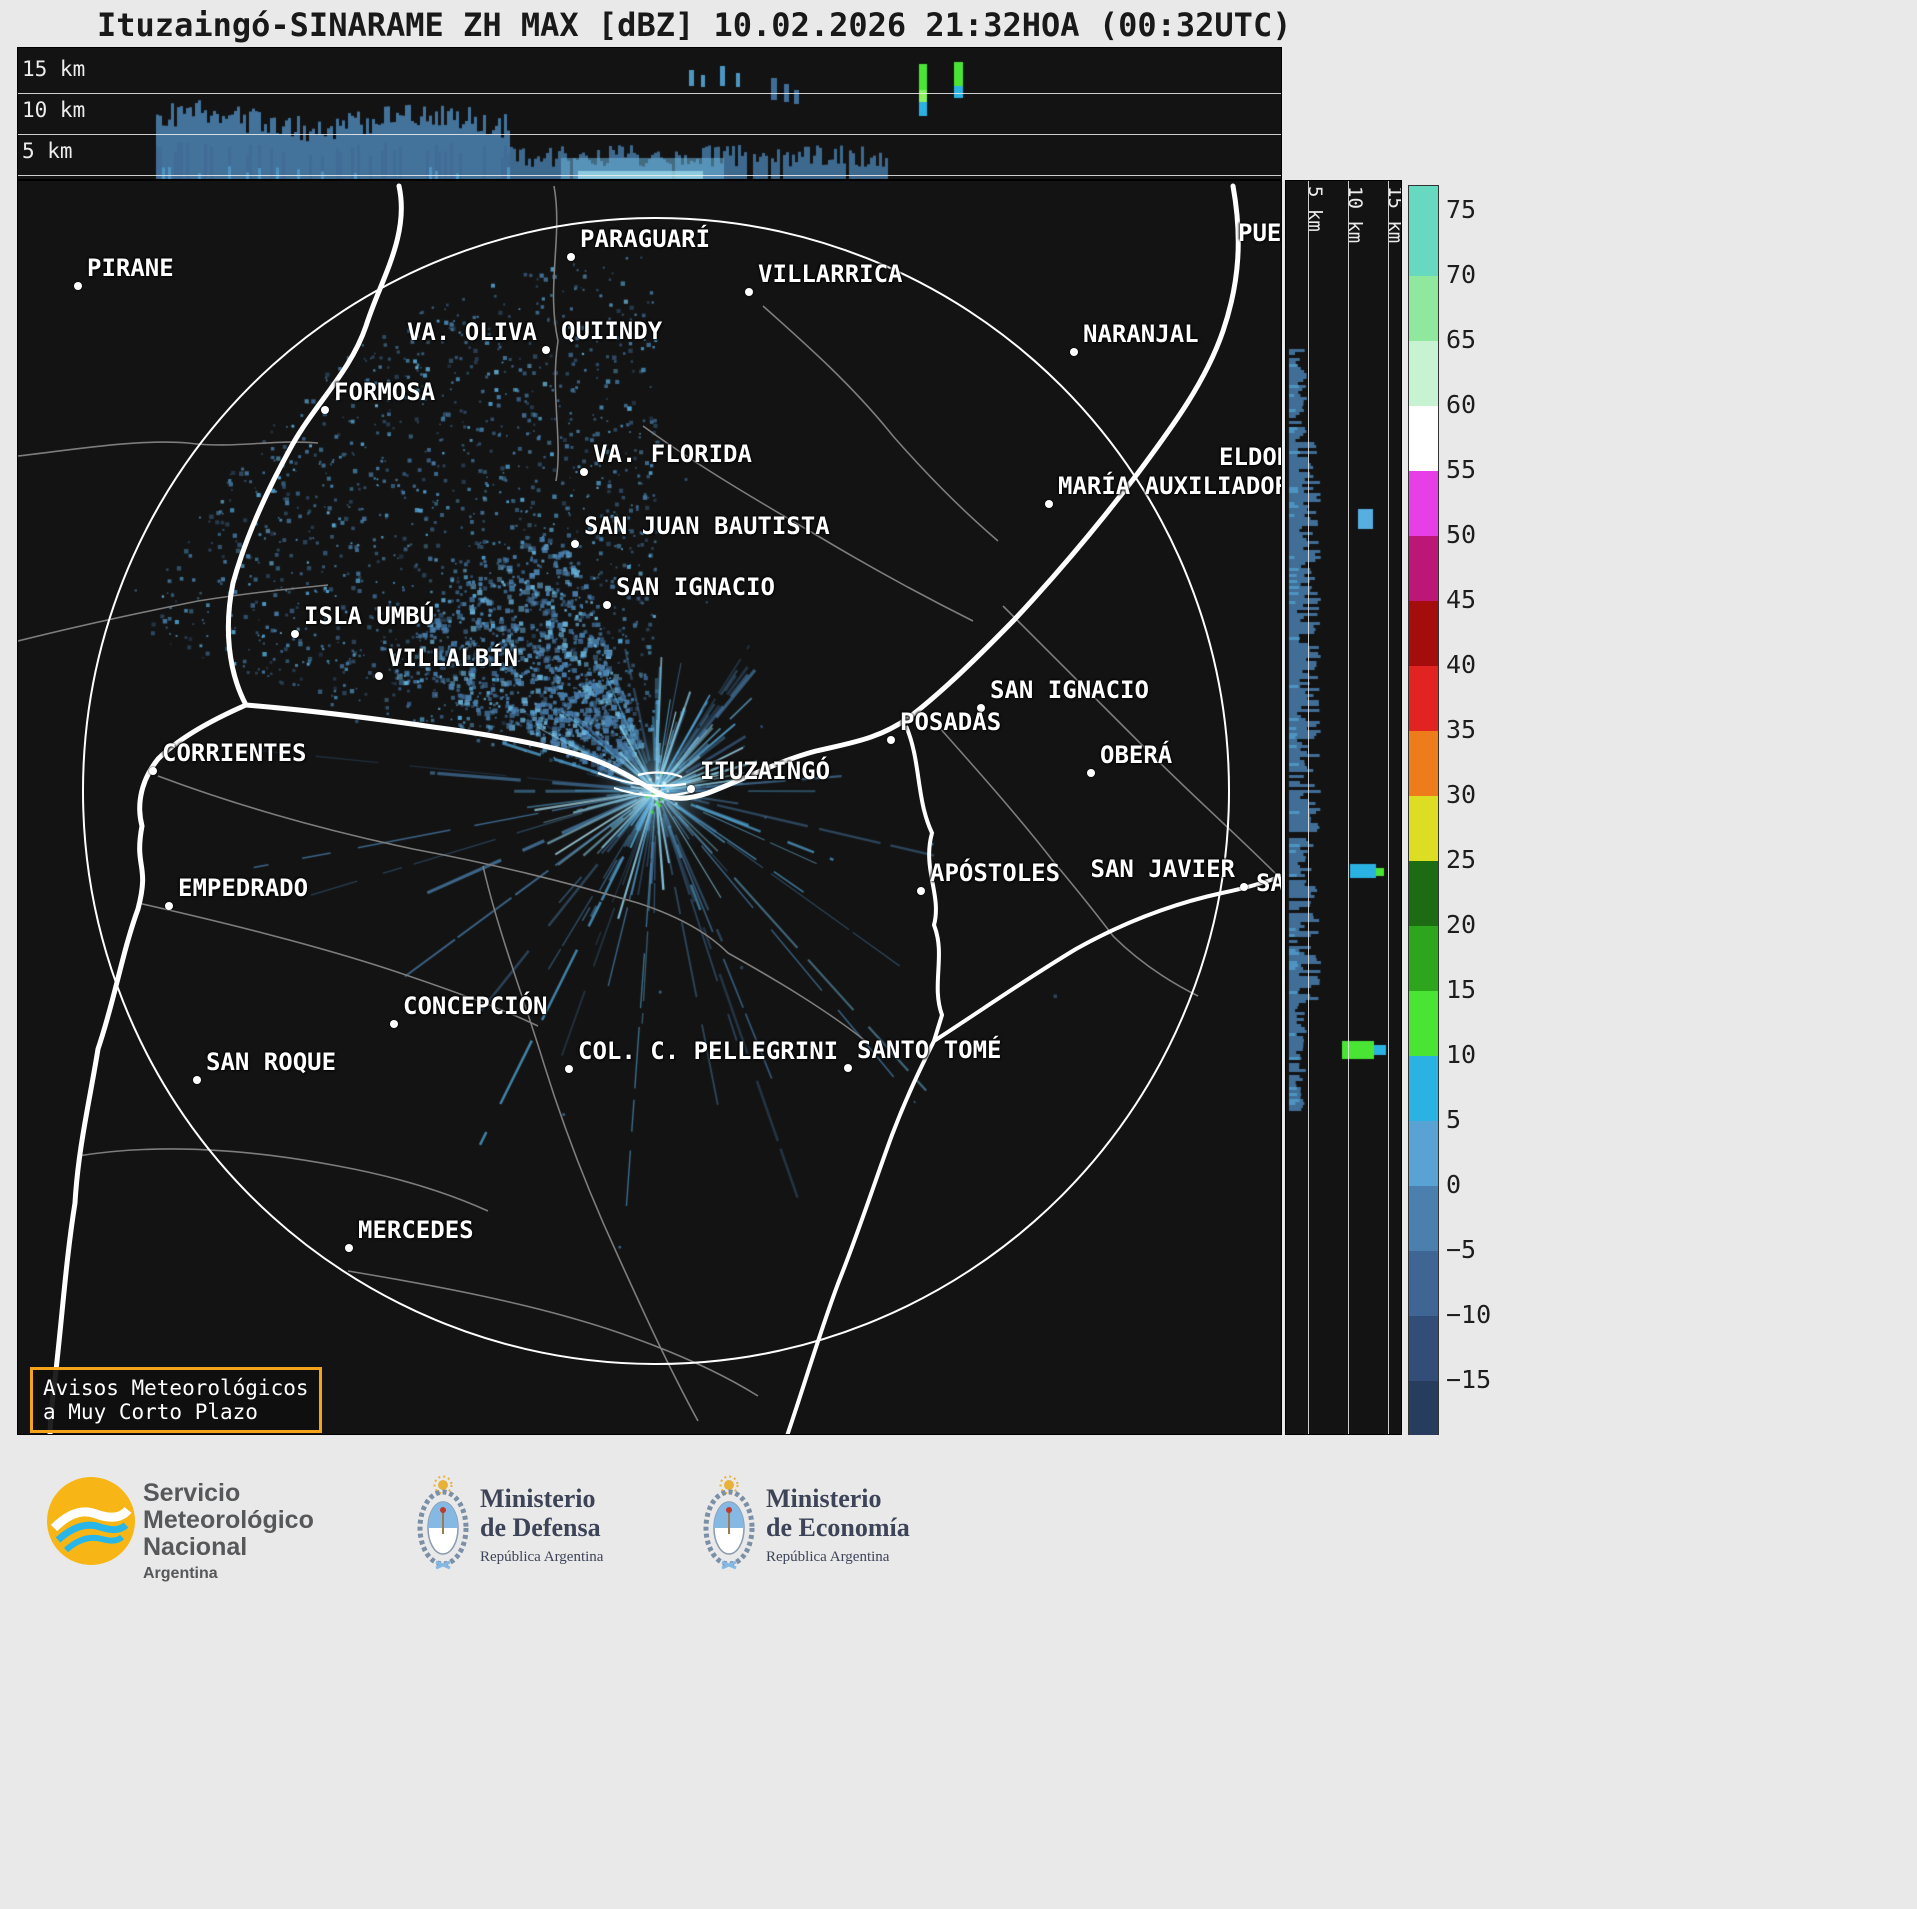  I want to click on colorbar-tick-label: −5, so click(1461, 1249).